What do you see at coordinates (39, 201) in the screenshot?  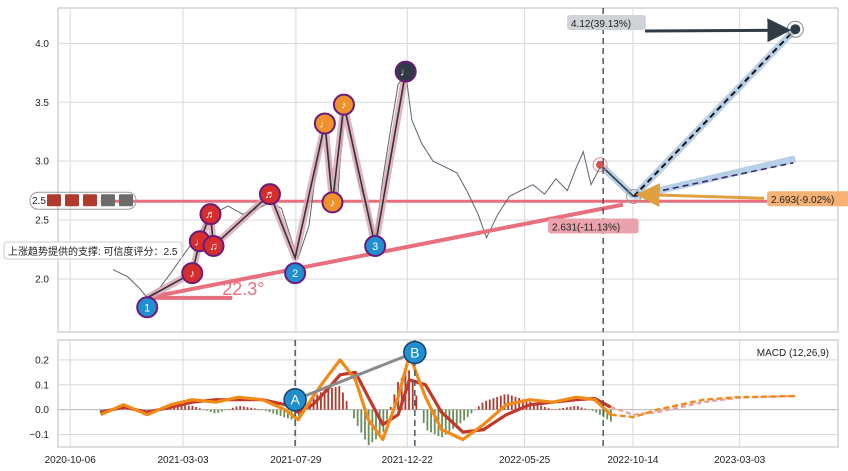 I see `axis-mark-label: 2.5` at bounding box center [39, 201].